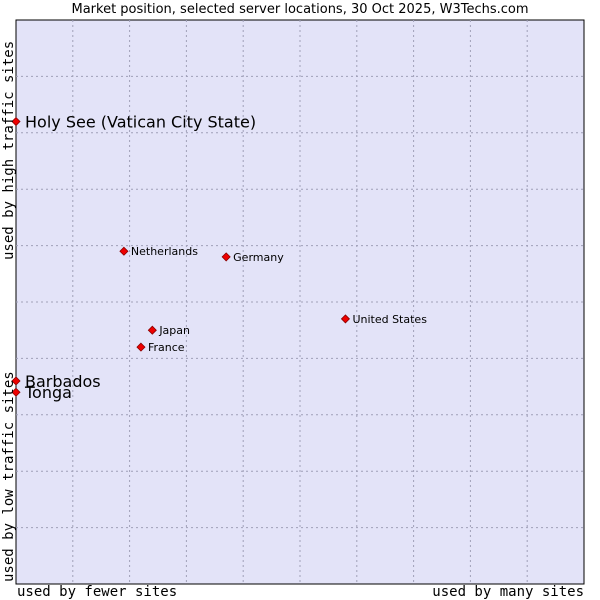  What do you see at coordinates (166, 347) in the screenshot?
I see `label-france: France` at bounding box center [166, 347].